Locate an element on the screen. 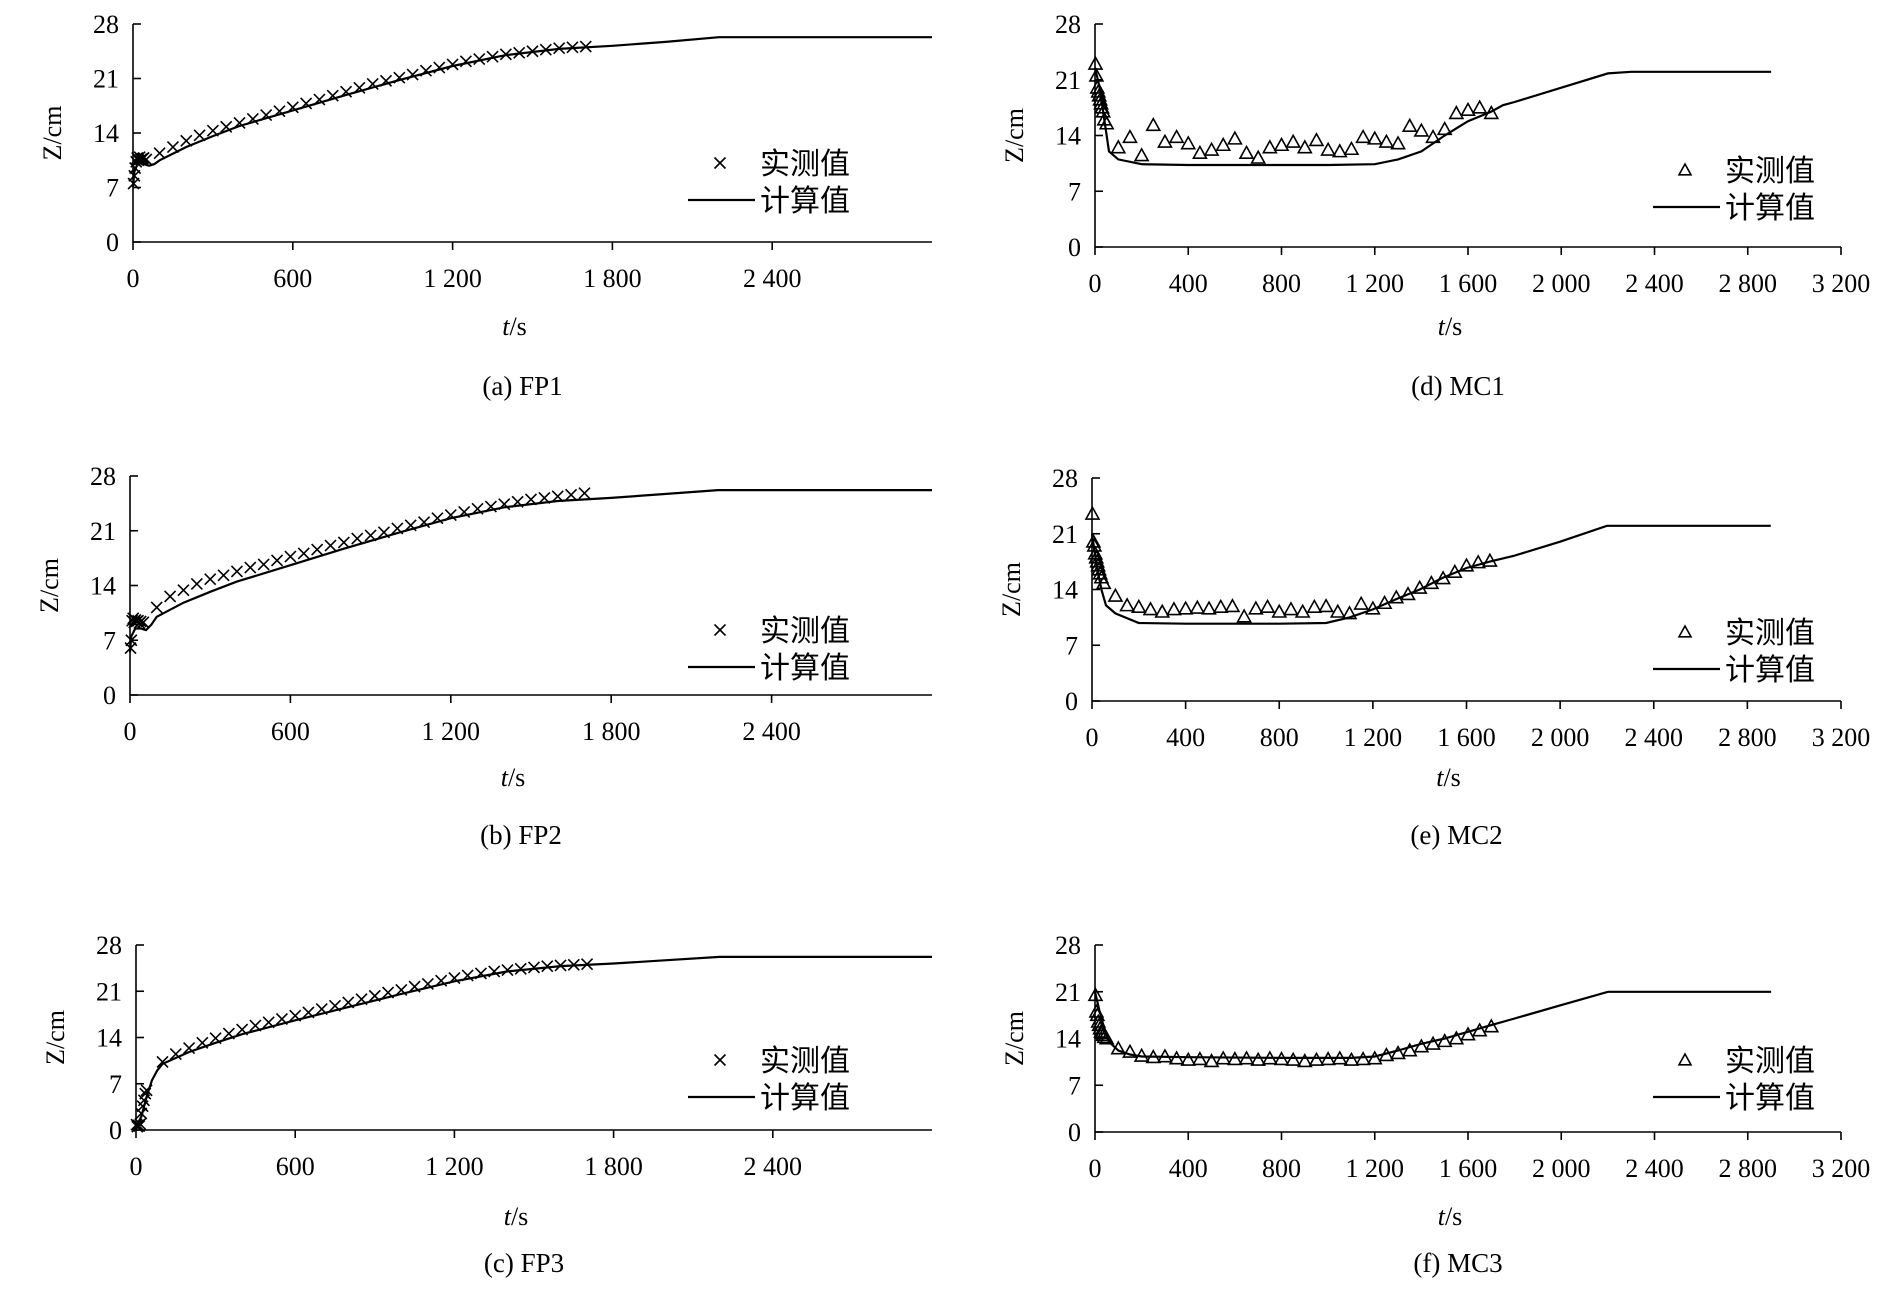 The height and width of the screenshot is (1291, 1890). panel-caption: (c) FP3 is located at coordinates (524, 1263).